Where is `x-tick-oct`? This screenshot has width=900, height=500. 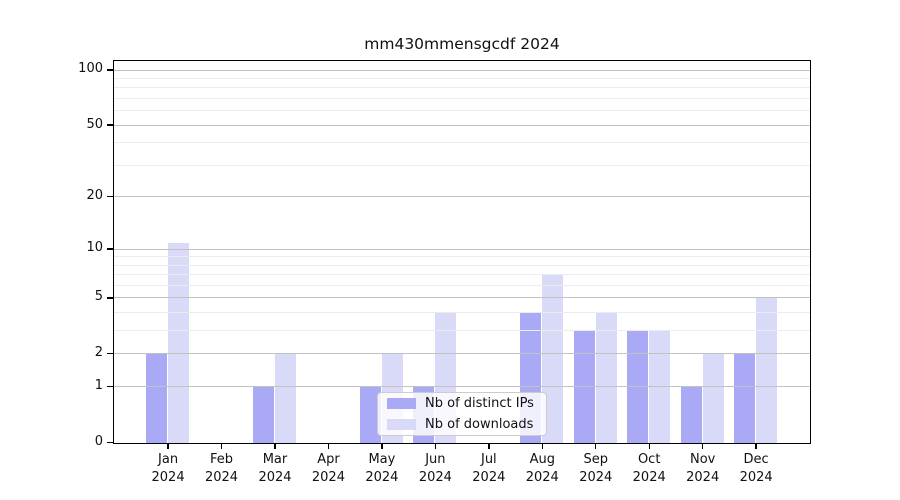 x-tick-oct is located at coordinates (649, 446).